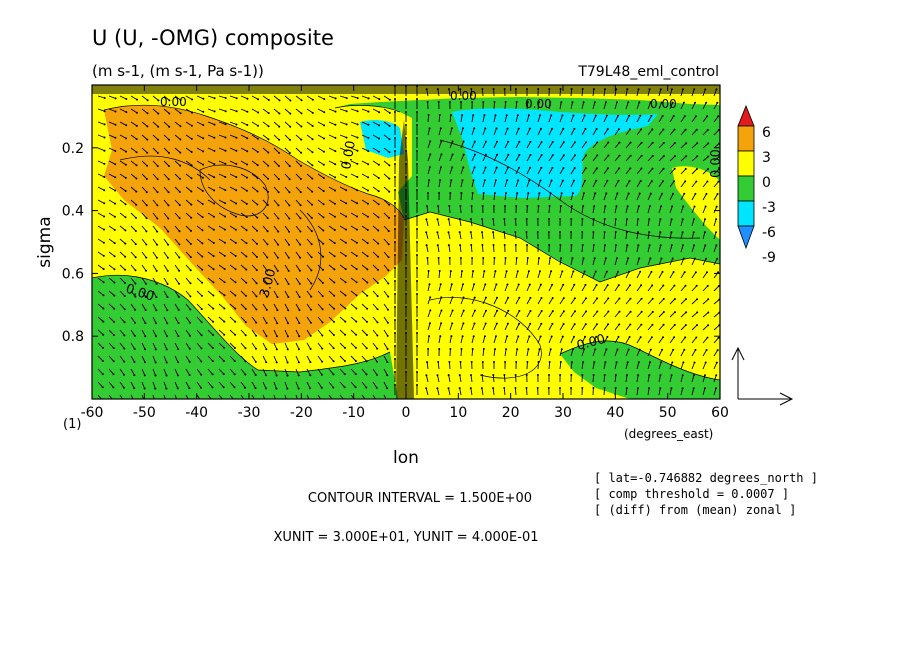  Describe the element at coordinates (766, 158) in the screenshot. I see `colorbar-label: 3` at that location.